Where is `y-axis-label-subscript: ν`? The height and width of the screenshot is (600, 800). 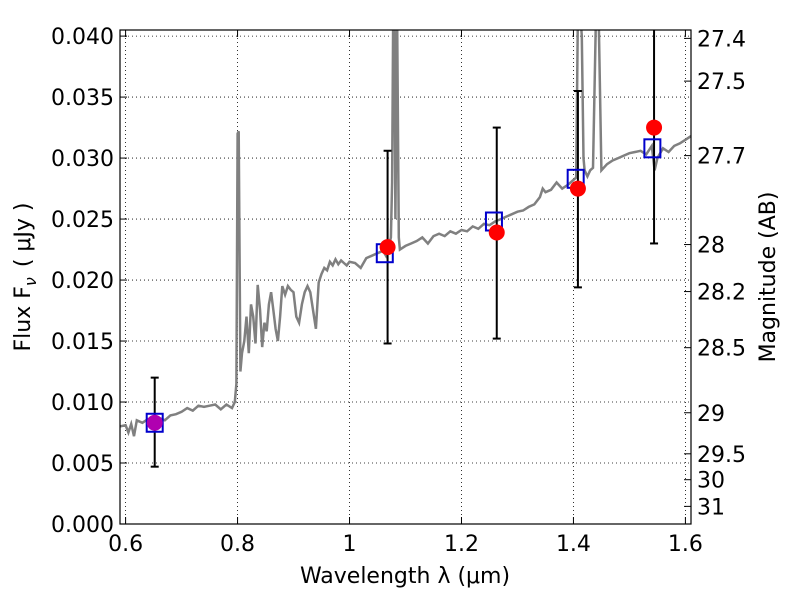
y-axis-label-subscript: ν is located at coordinates (30, 281).